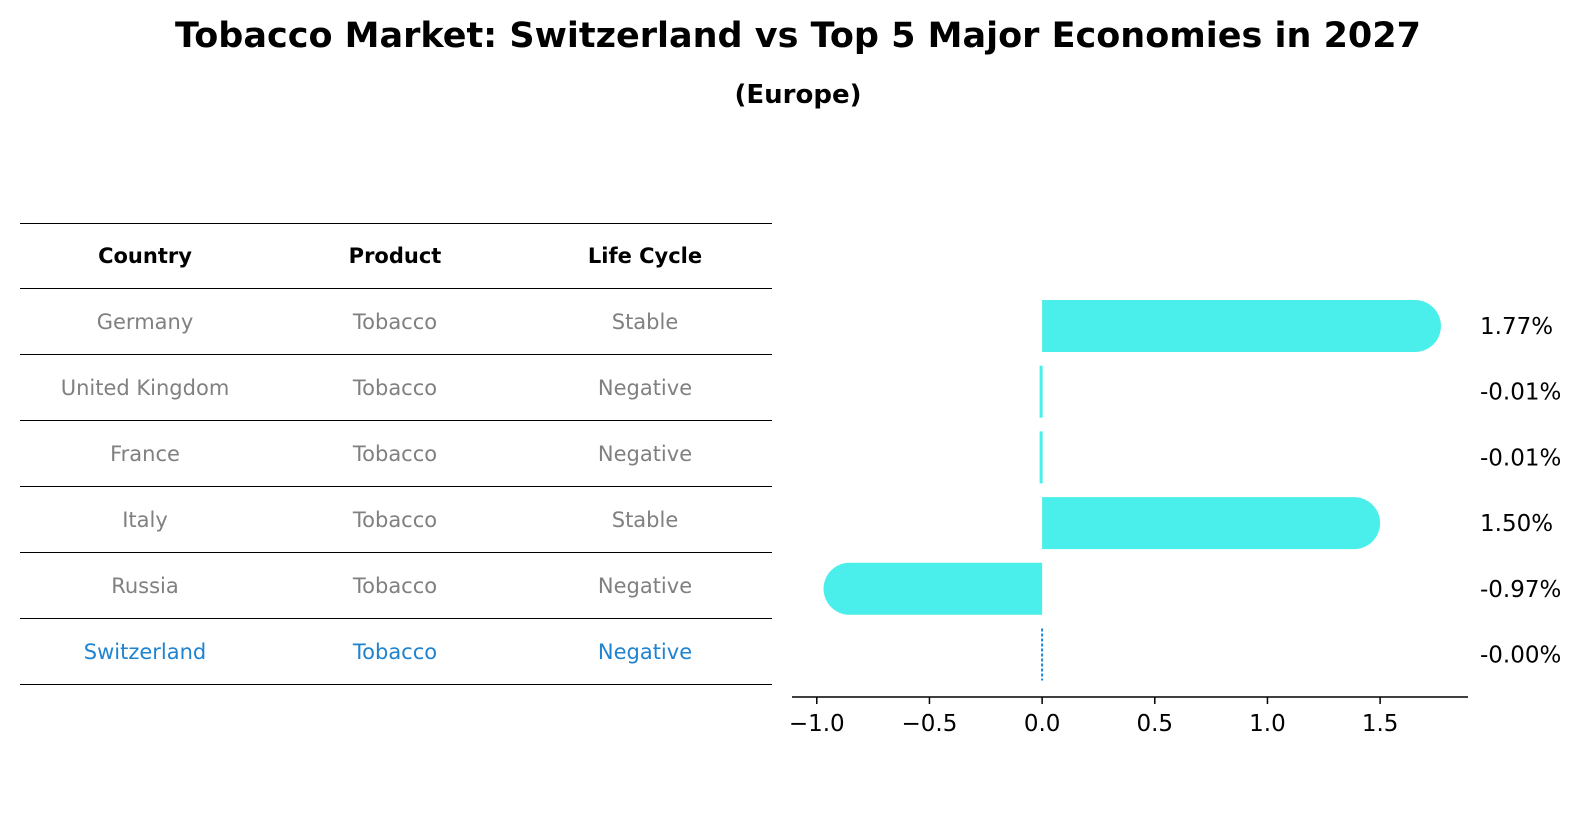 Image resolution: width=1596 pixels, height=823 pixels. I want to click on x-tick-label: 1.5, so click(1380, 724).